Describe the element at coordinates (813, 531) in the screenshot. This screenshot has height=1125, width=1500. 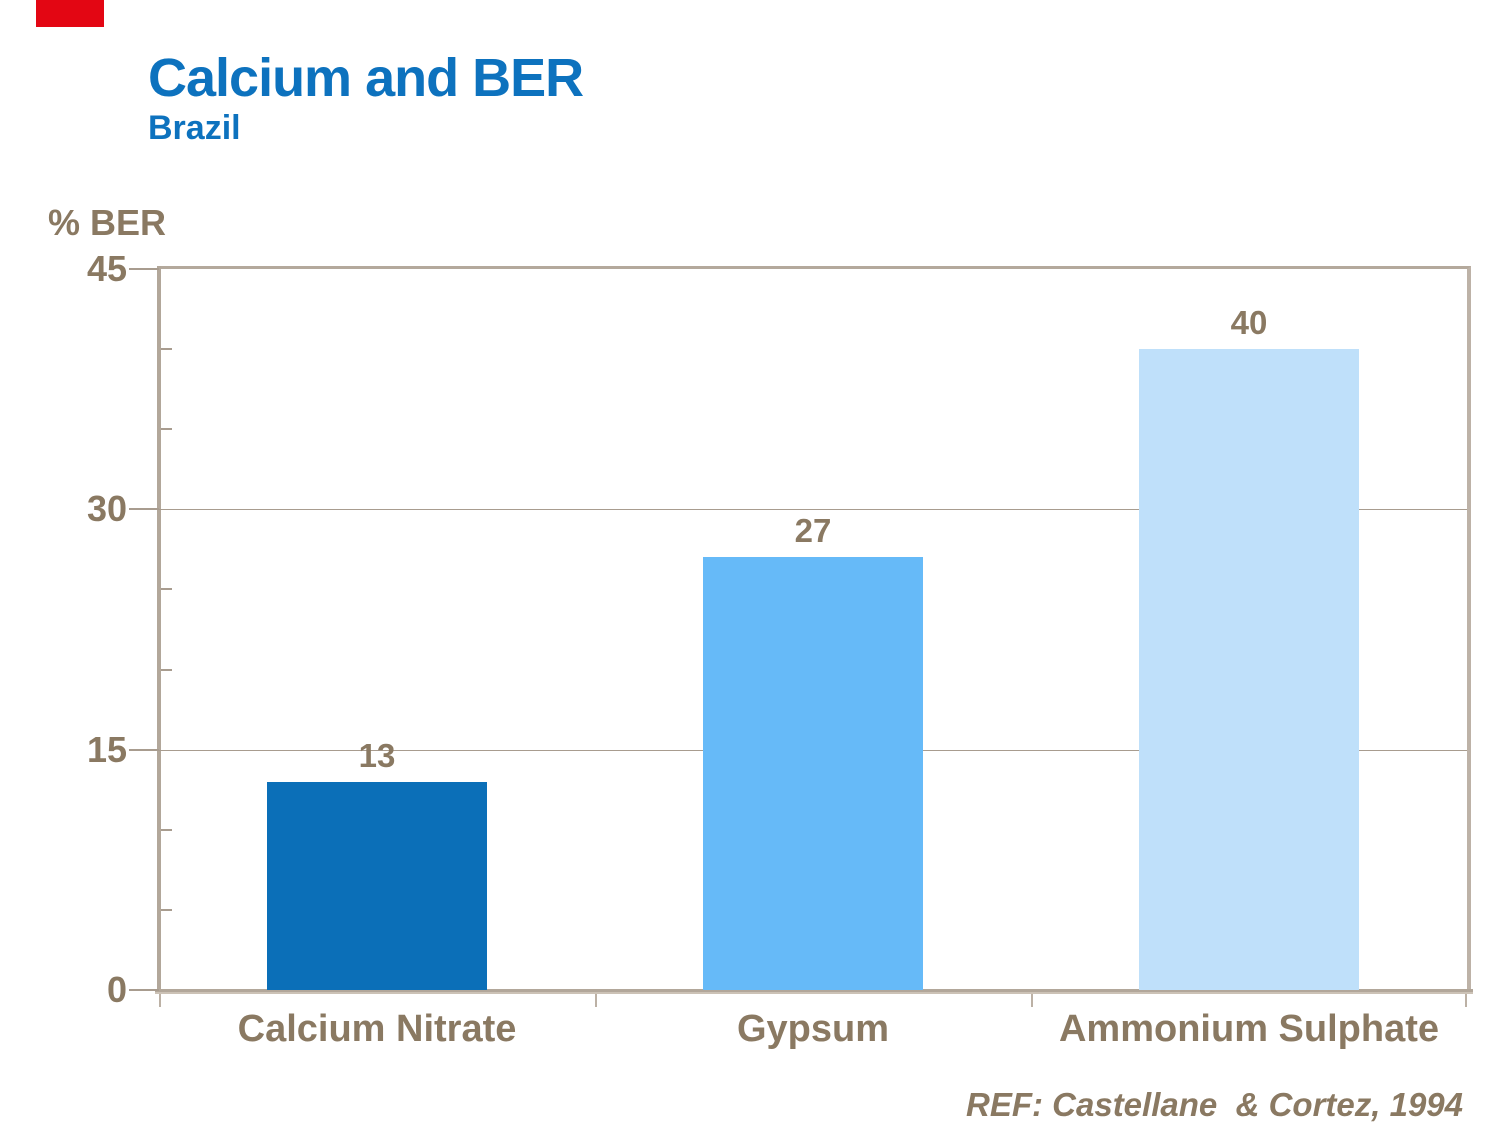
I see `bar-value-label-gypsum: 27` at that location.